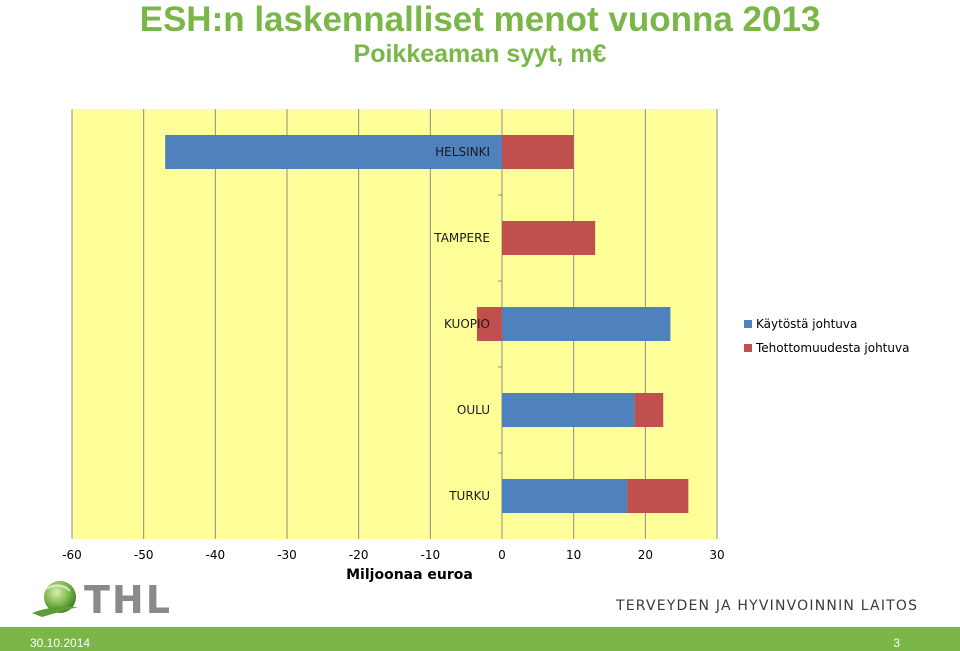 Image resolution: width=960 pixels, height=651 pixels. Describe the element at coordinates (573, 555) in the screenshot. I see `x-tick-label: 10` at that location.